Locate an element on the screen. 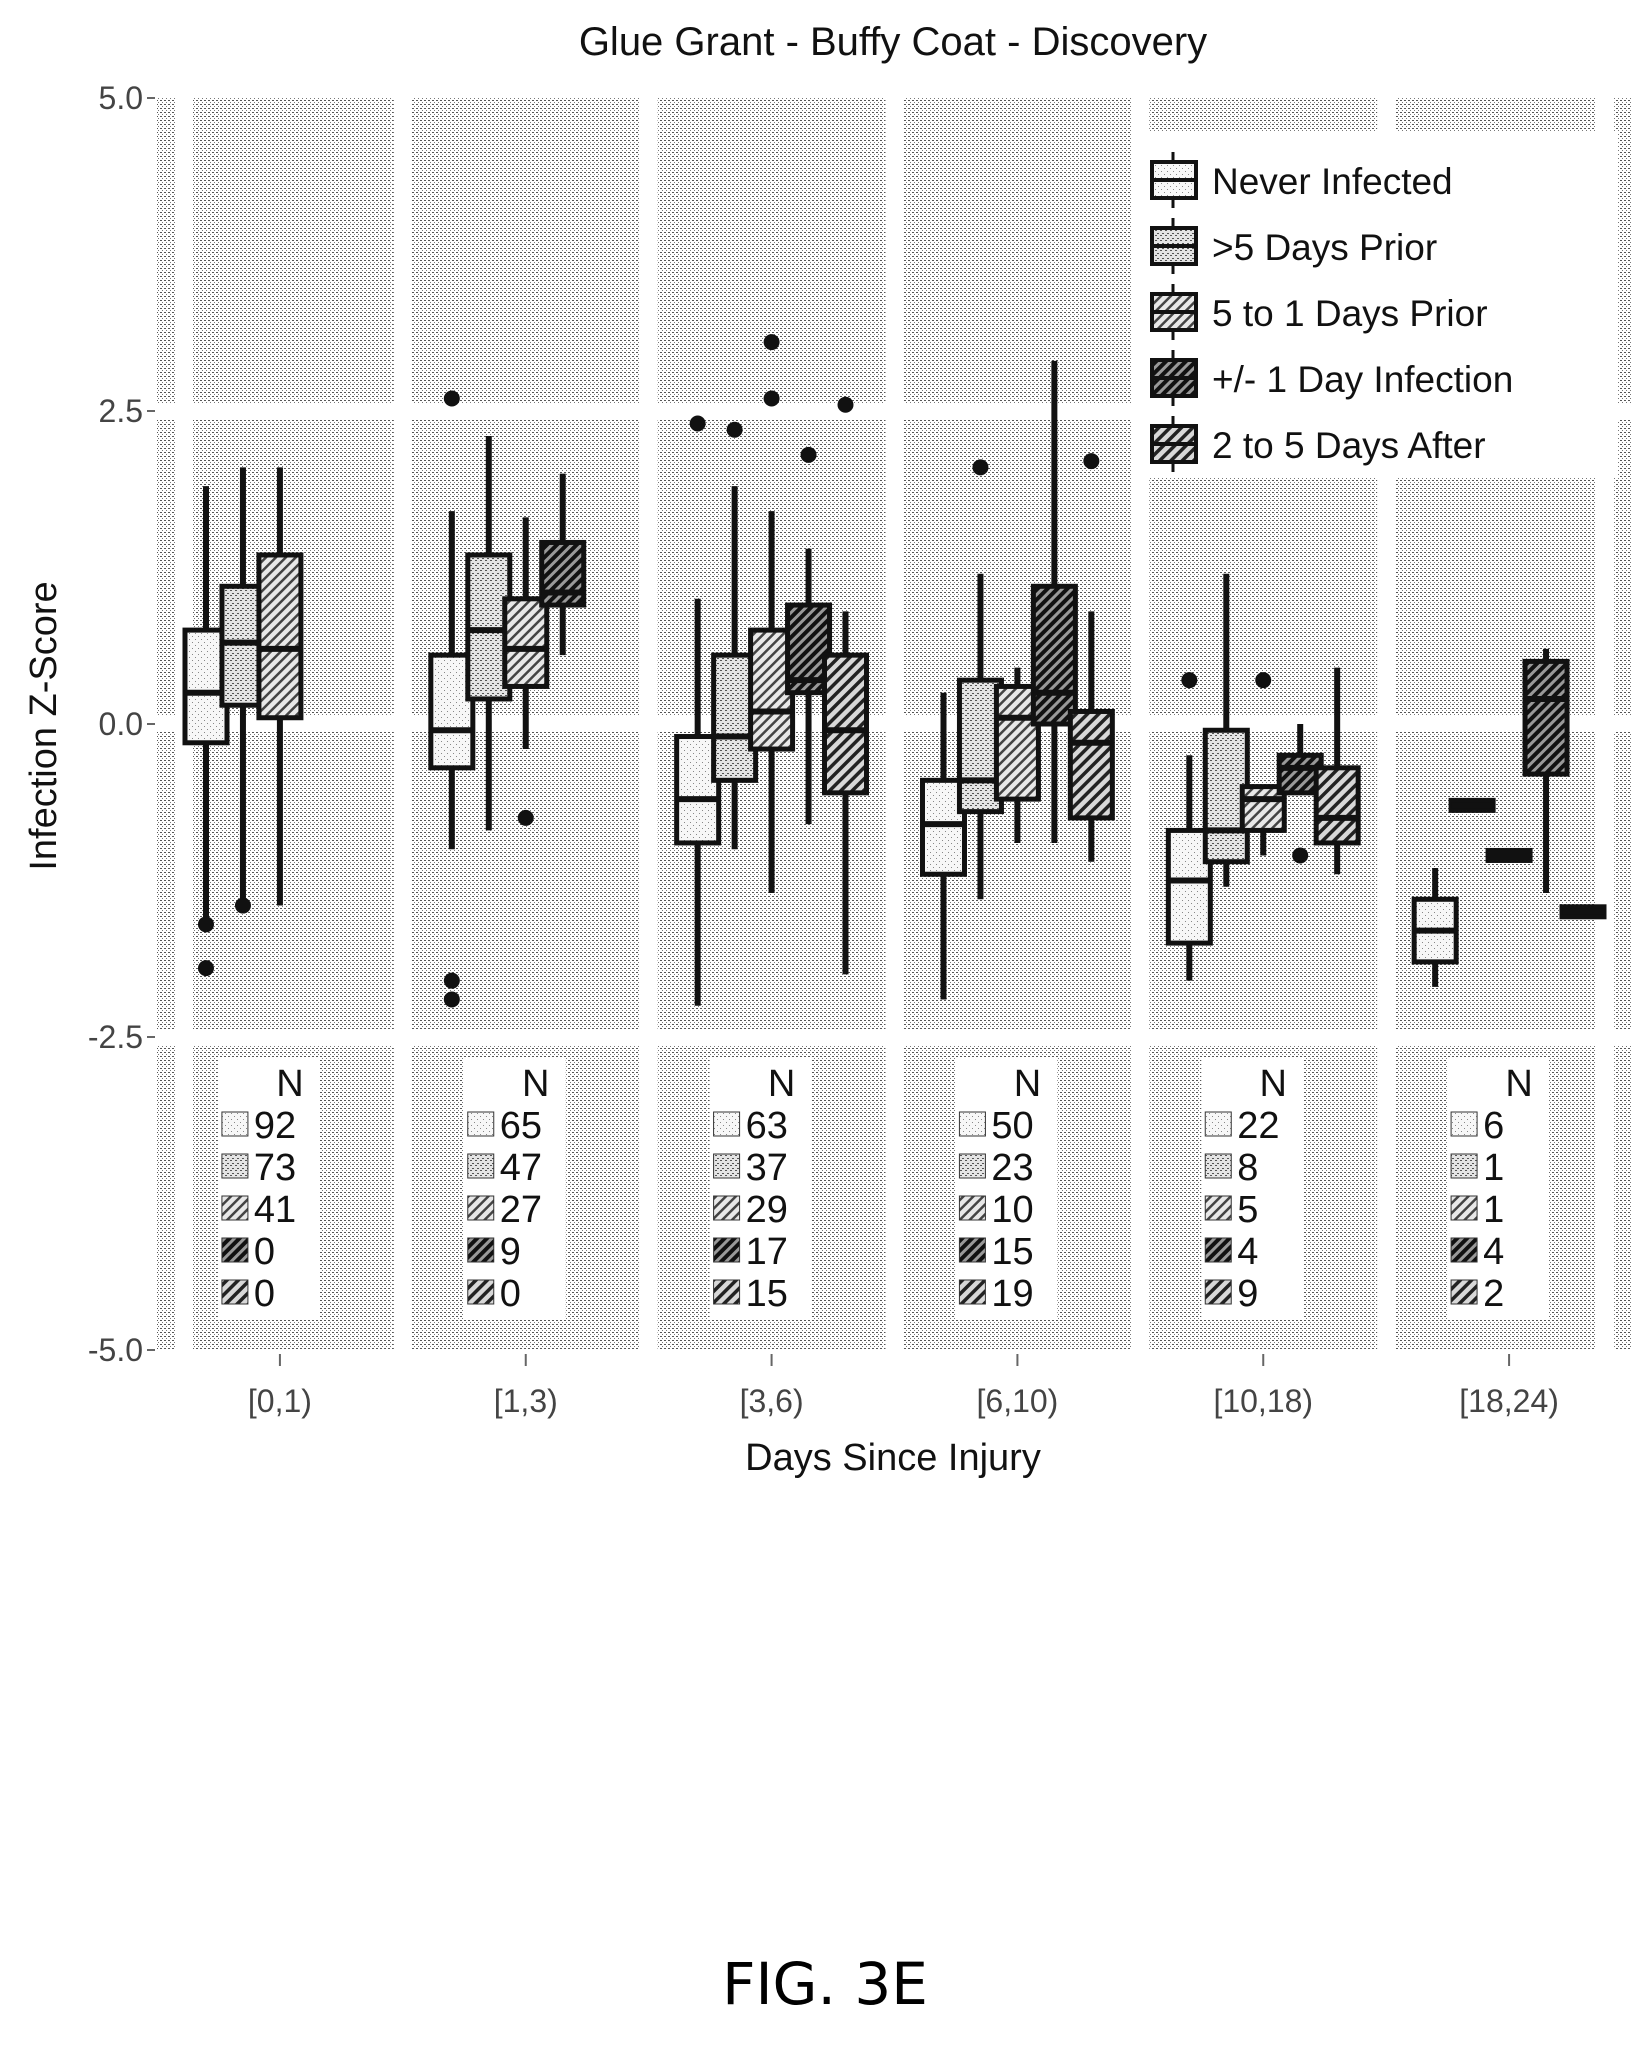  legend-label: +/- 1 Day Infection is located at coordinates (1362, 379).